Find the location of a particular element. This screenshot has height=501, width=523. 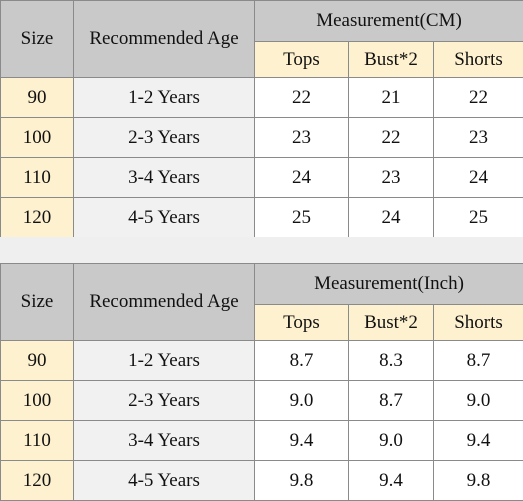

table-row: 110 3-4 Years 24 23 24 is located at coordinates (261, 177).